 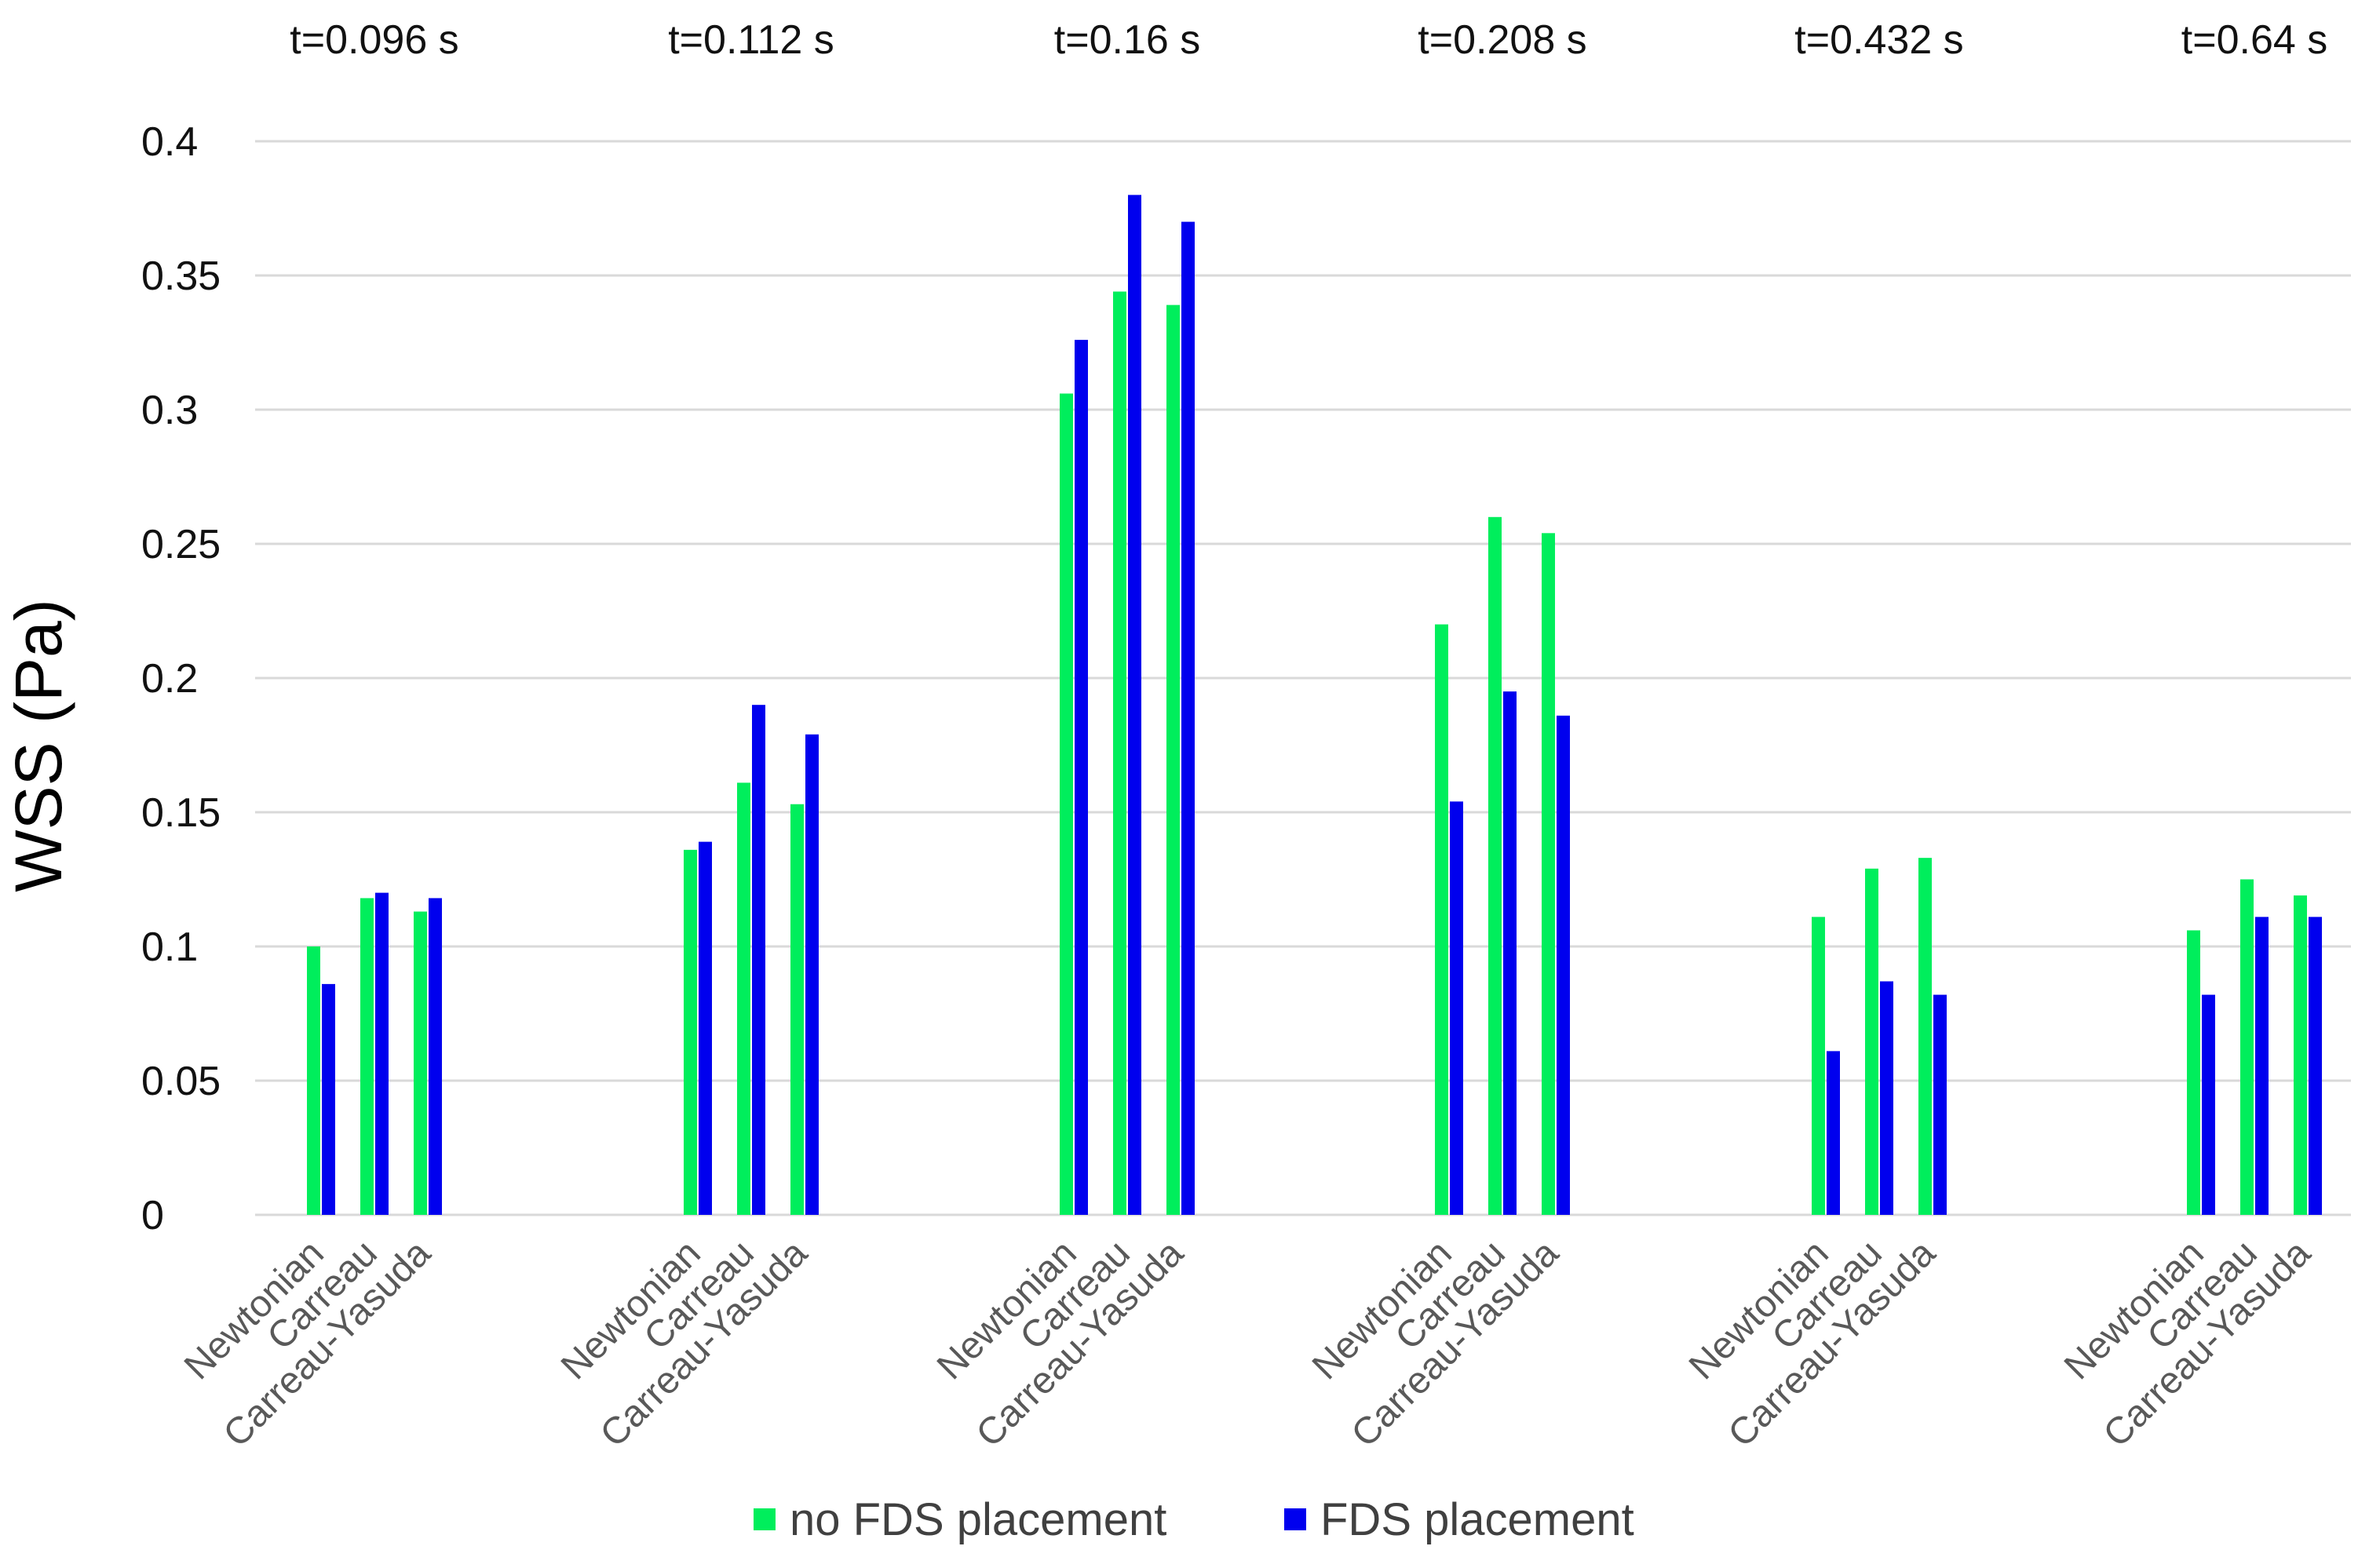 What do you see at coordinates (1295, 1519) in the screenshot?
I see `legend-swatch-fds` at bounding box center [1295, 1519].